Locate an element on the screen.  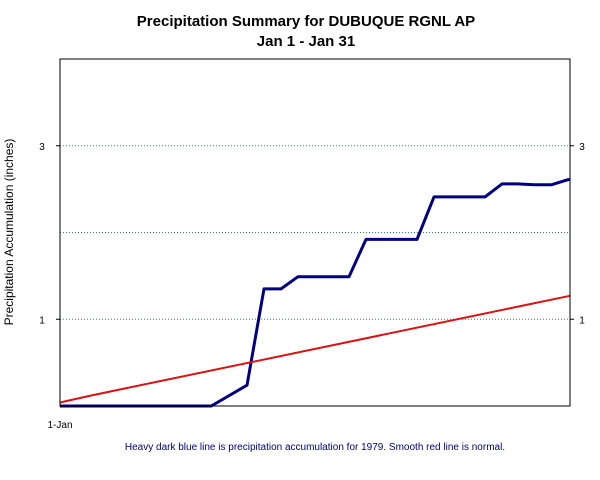
y-tick-label-right-3: 3 is located at coordinates (582, 147).